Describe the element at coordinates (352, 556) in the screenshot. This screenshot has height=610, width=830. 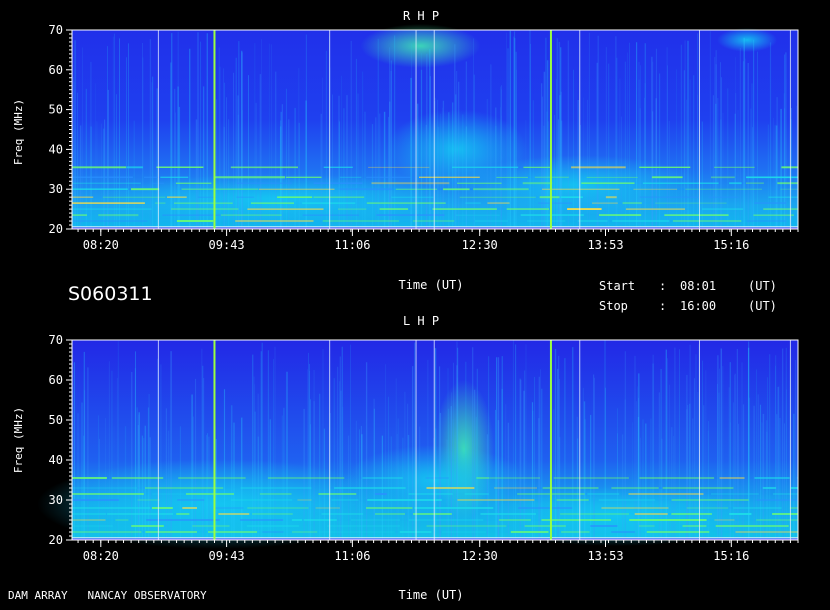
I see `lhp-x-tick-label: 11:06` at that location.